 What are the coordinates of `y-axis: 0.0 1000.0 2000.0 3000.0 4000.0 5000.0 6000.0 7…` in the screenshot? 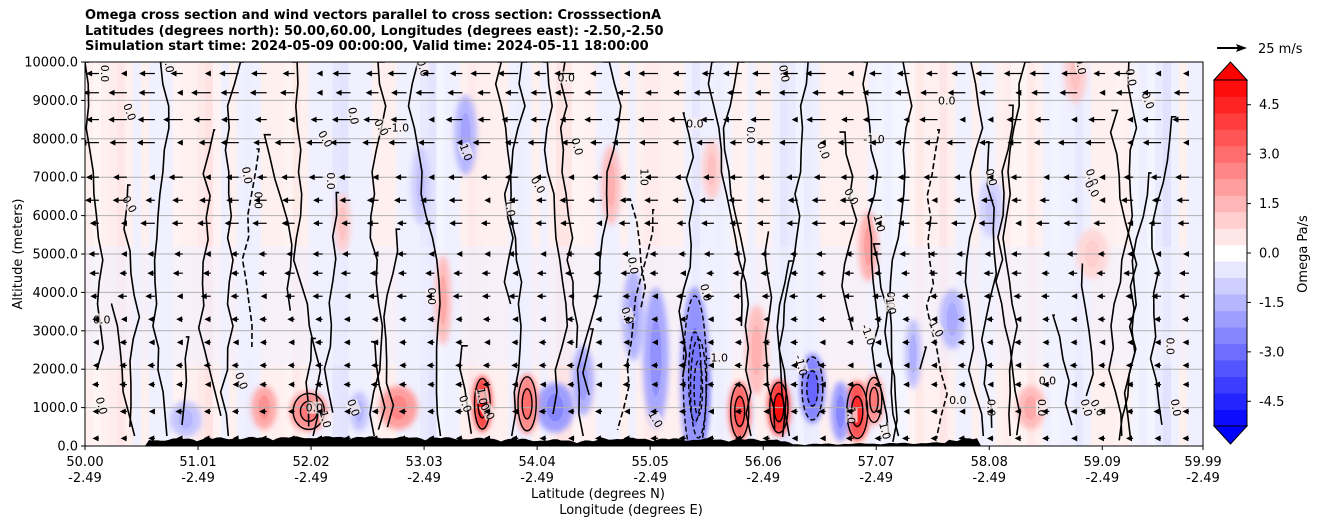 It's located at (54, 255).